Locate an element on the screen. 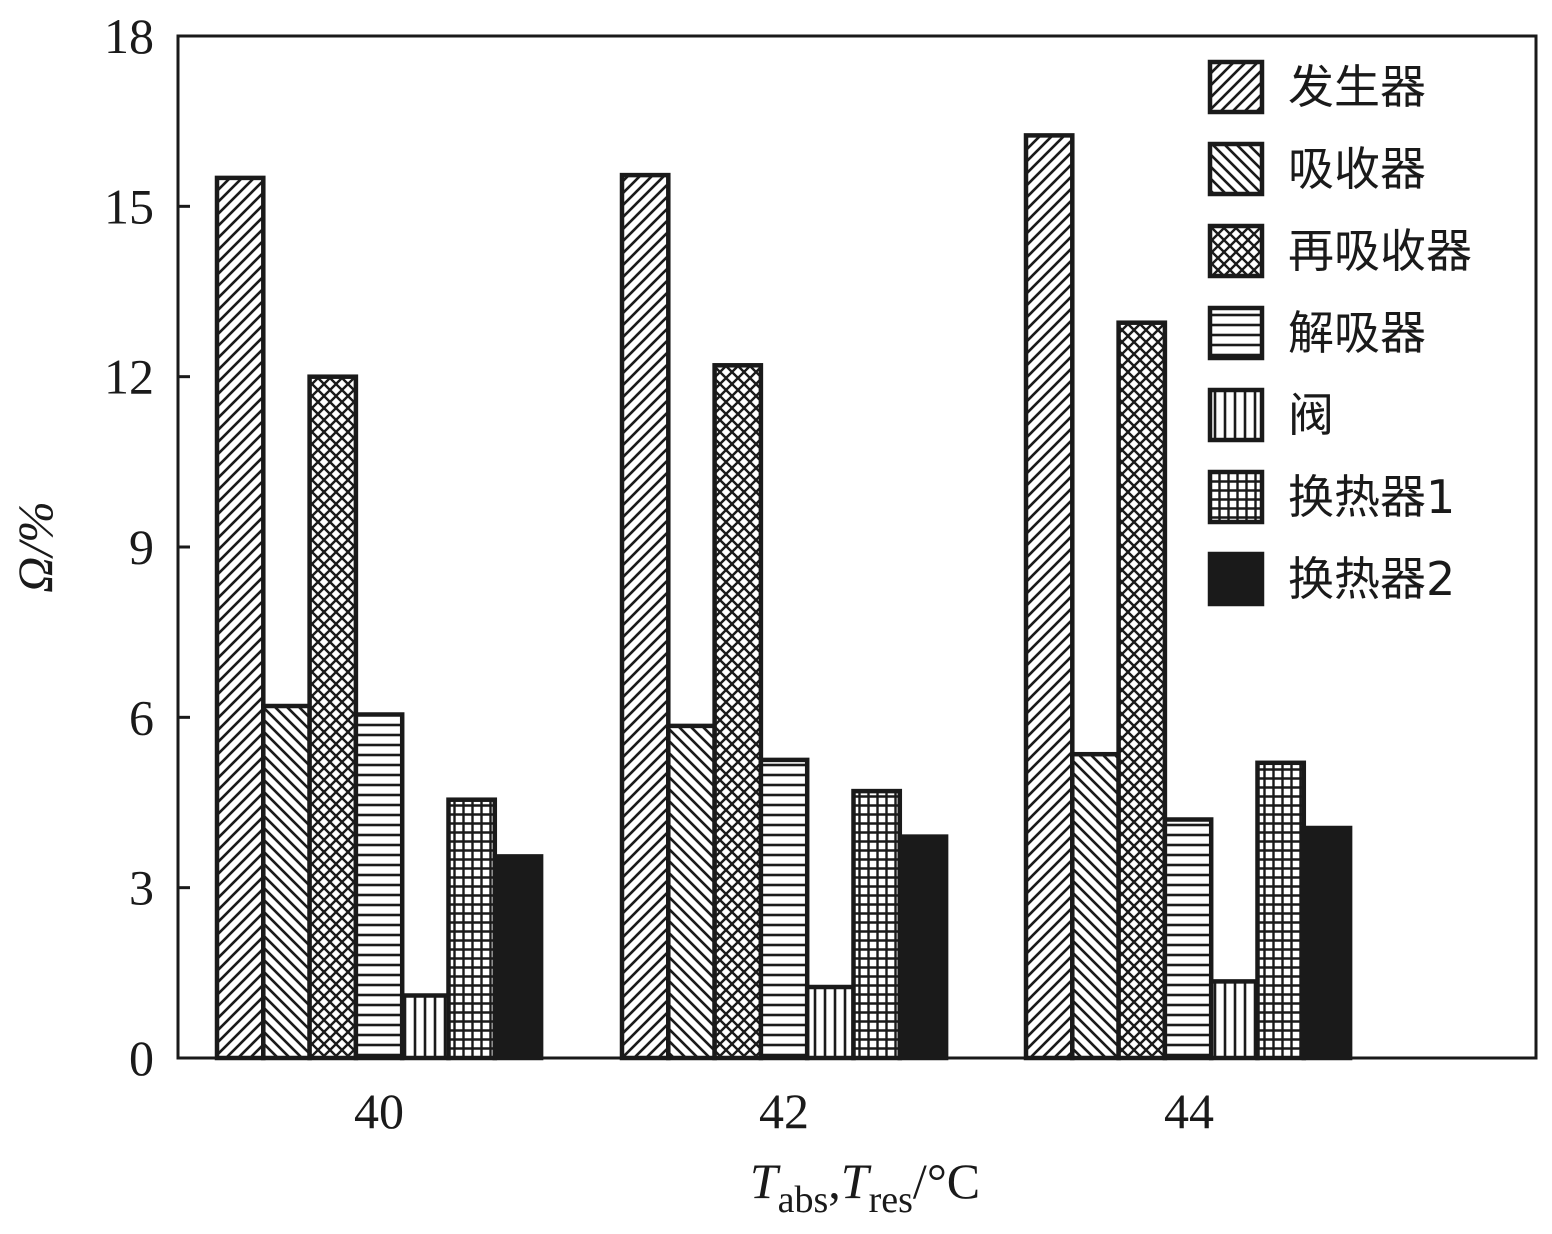 This screenshot has width=1552, height=1234. x-axis: 40 42 44 is located at coordinates (784, 1111).